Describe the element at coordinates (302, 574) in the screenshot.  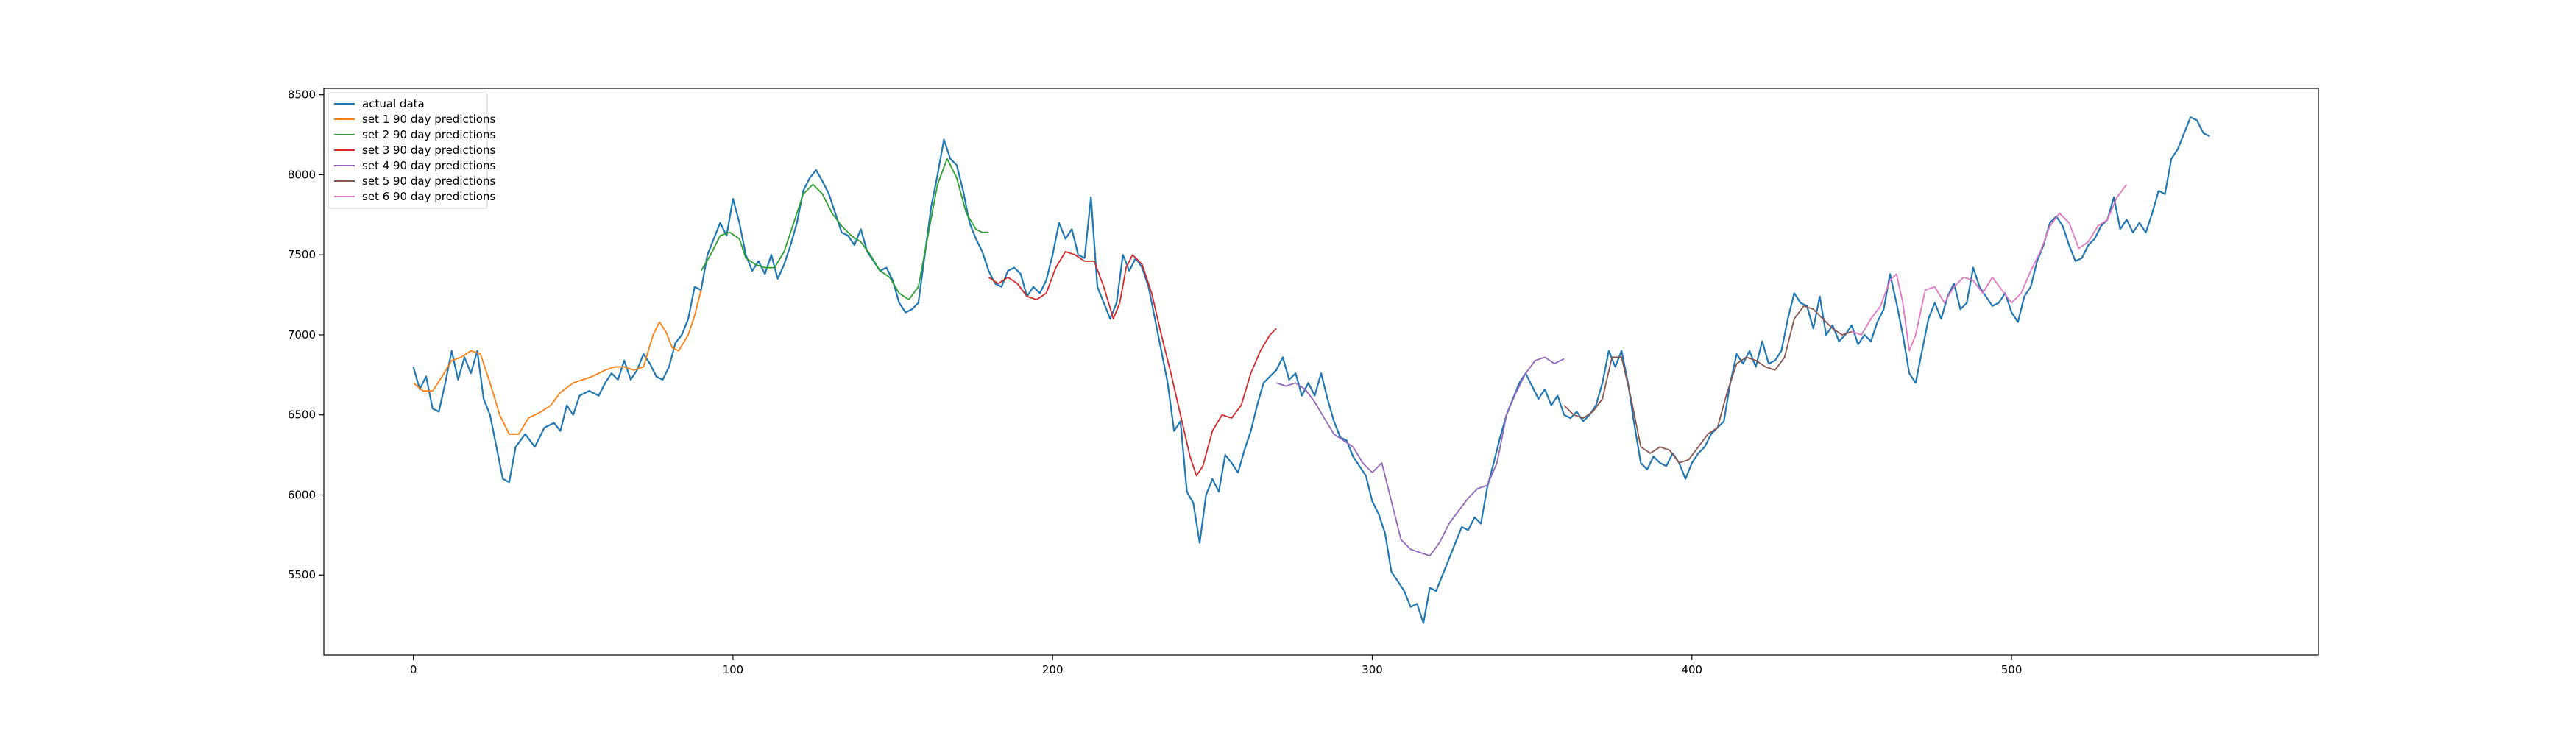
I see `y-tick-label: 5500` at that location.